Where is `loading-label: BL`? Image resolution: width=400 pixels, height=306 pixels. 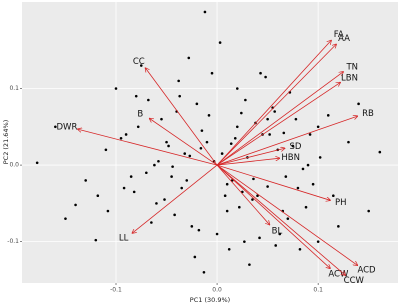 loading-label: BL is located at coordinates (277, 231).